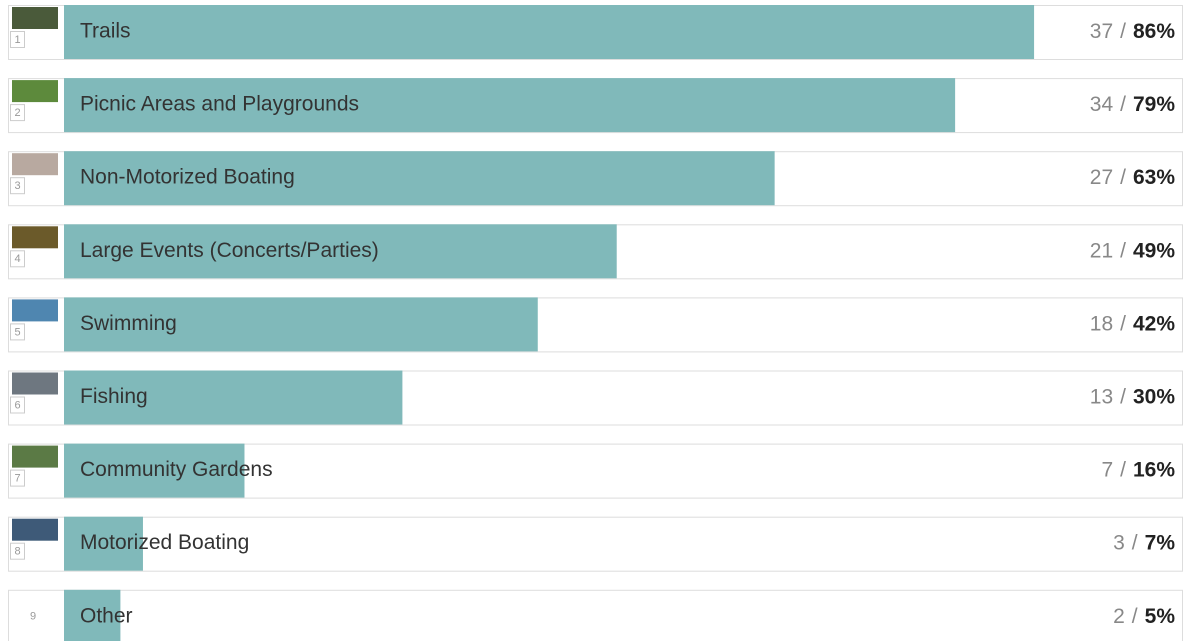 Image resolution: width=1183 pixels, height=641 pixels. What do you see at coordinates (1154, 177) in the screenshot?
I see `percent: 63%` at bounding box center [1154, 177].